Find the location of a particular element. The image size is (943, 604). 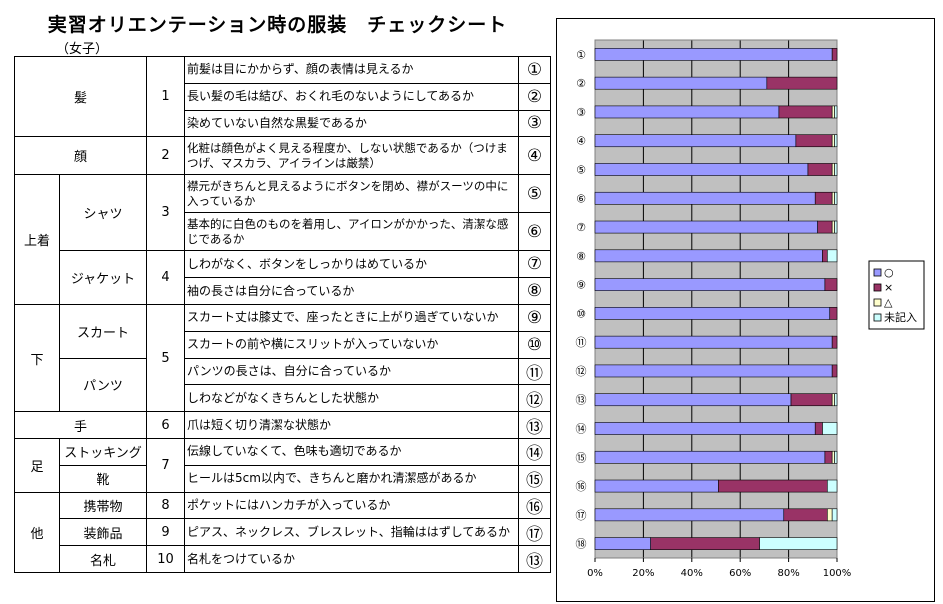

category-label: ⑥ is located at coordinates (581, 198).